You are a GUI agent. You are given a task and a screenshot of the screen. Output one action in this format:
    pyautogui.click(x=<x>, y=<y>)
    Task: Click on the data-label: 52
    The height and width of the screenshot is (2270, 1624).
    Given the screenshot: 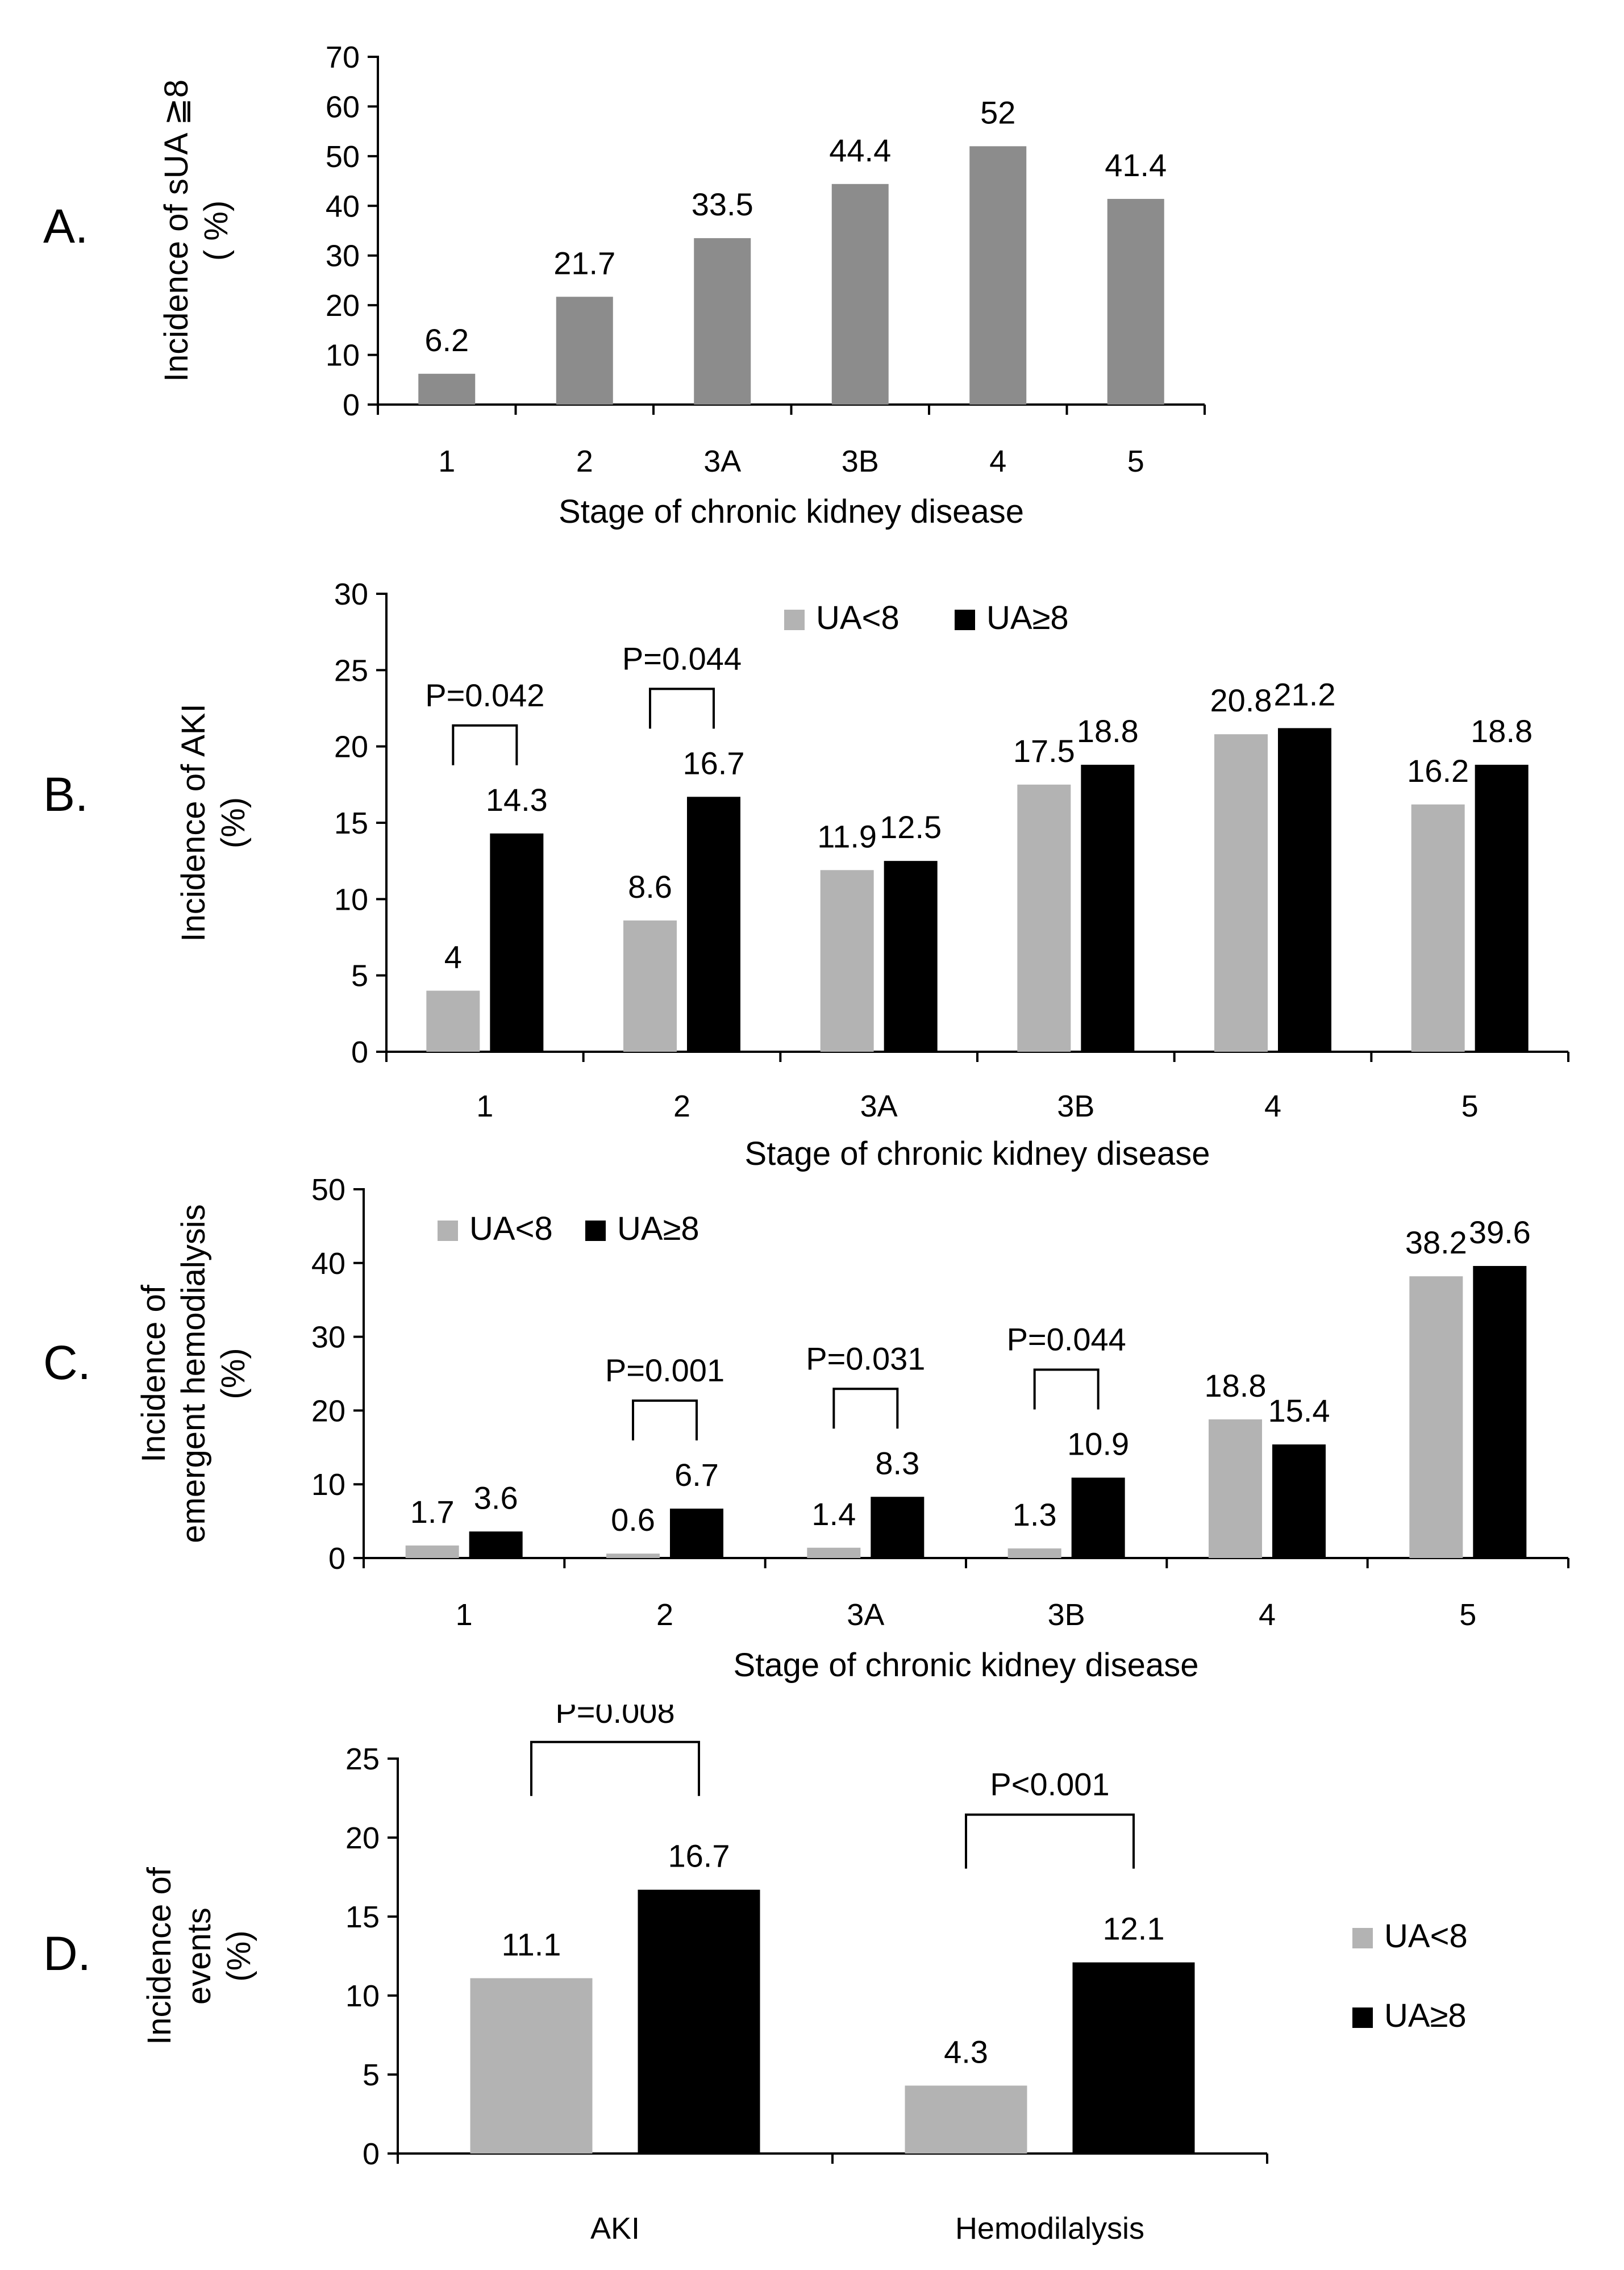 What is the action you would take?
    pyautogui.click(x=997, y=112)
    